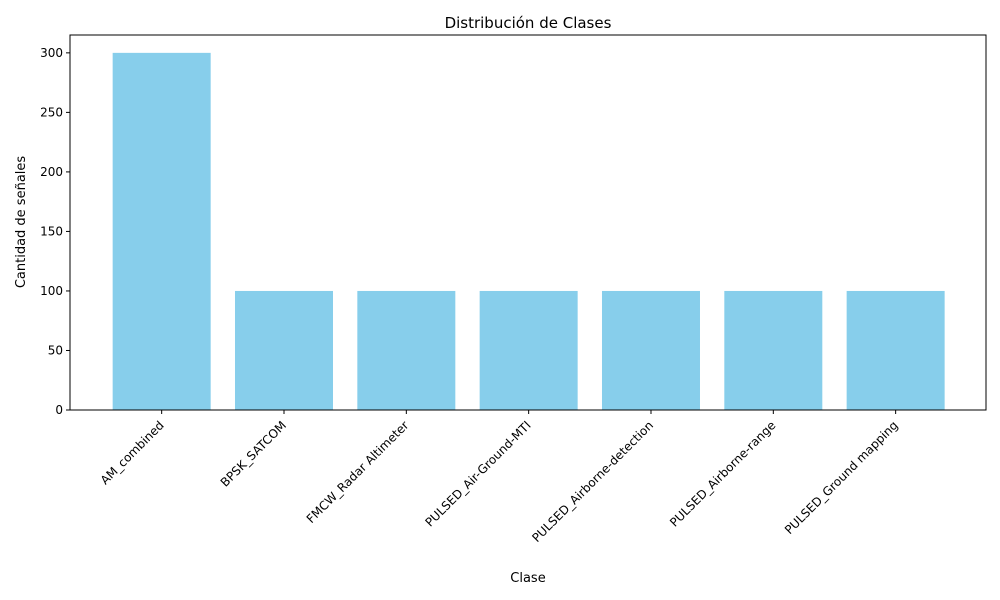  I want to click on y-tick-label: 300, so click(51, 53).